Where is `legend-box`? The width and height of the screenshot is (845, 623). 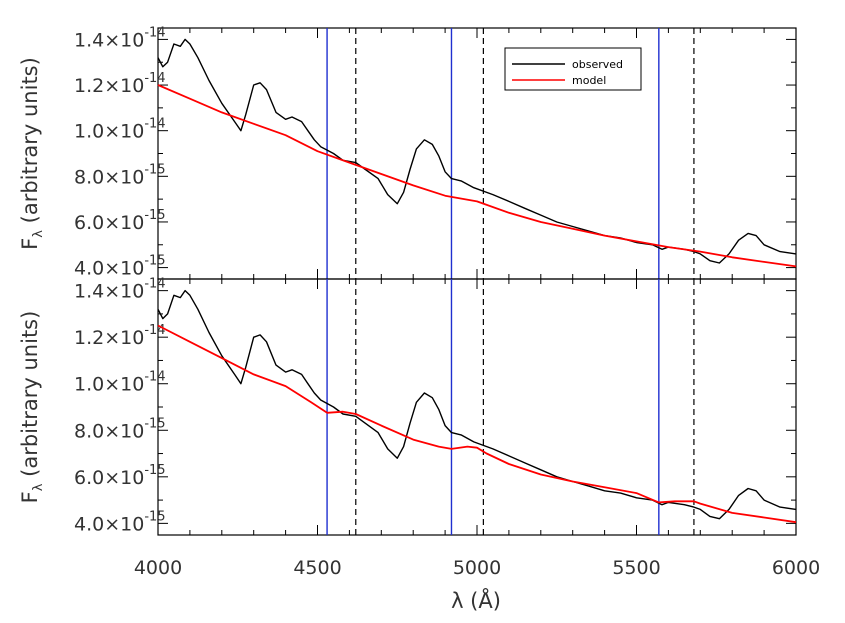 legend-box is located at coordinates (573, 69).